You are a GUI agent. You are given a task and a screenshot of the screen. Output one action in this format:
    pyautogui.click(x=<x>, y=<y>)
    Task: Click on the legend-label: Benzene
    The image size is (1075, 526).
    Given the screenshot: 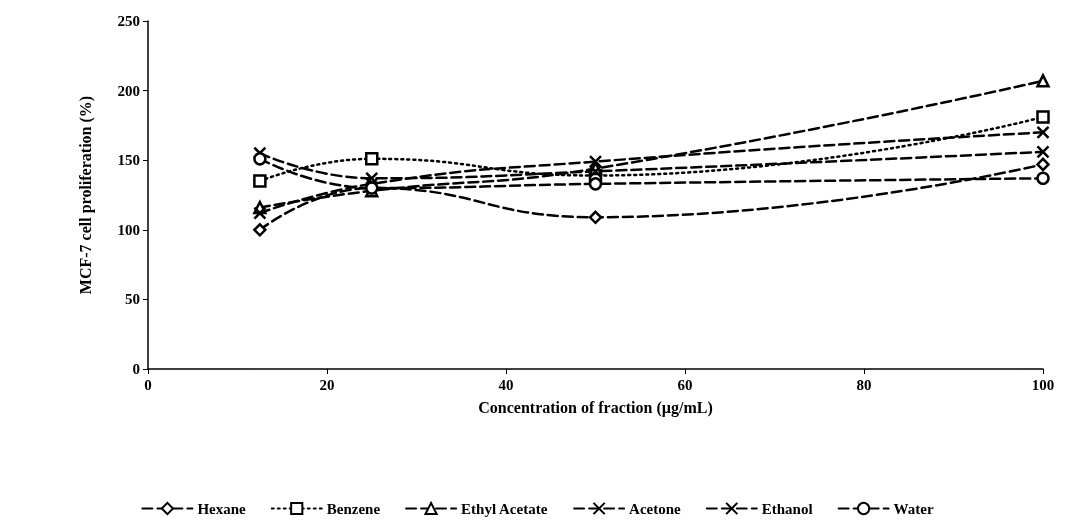 What is the action you would take?
    pyautogui.click(x=353, y=508)
    